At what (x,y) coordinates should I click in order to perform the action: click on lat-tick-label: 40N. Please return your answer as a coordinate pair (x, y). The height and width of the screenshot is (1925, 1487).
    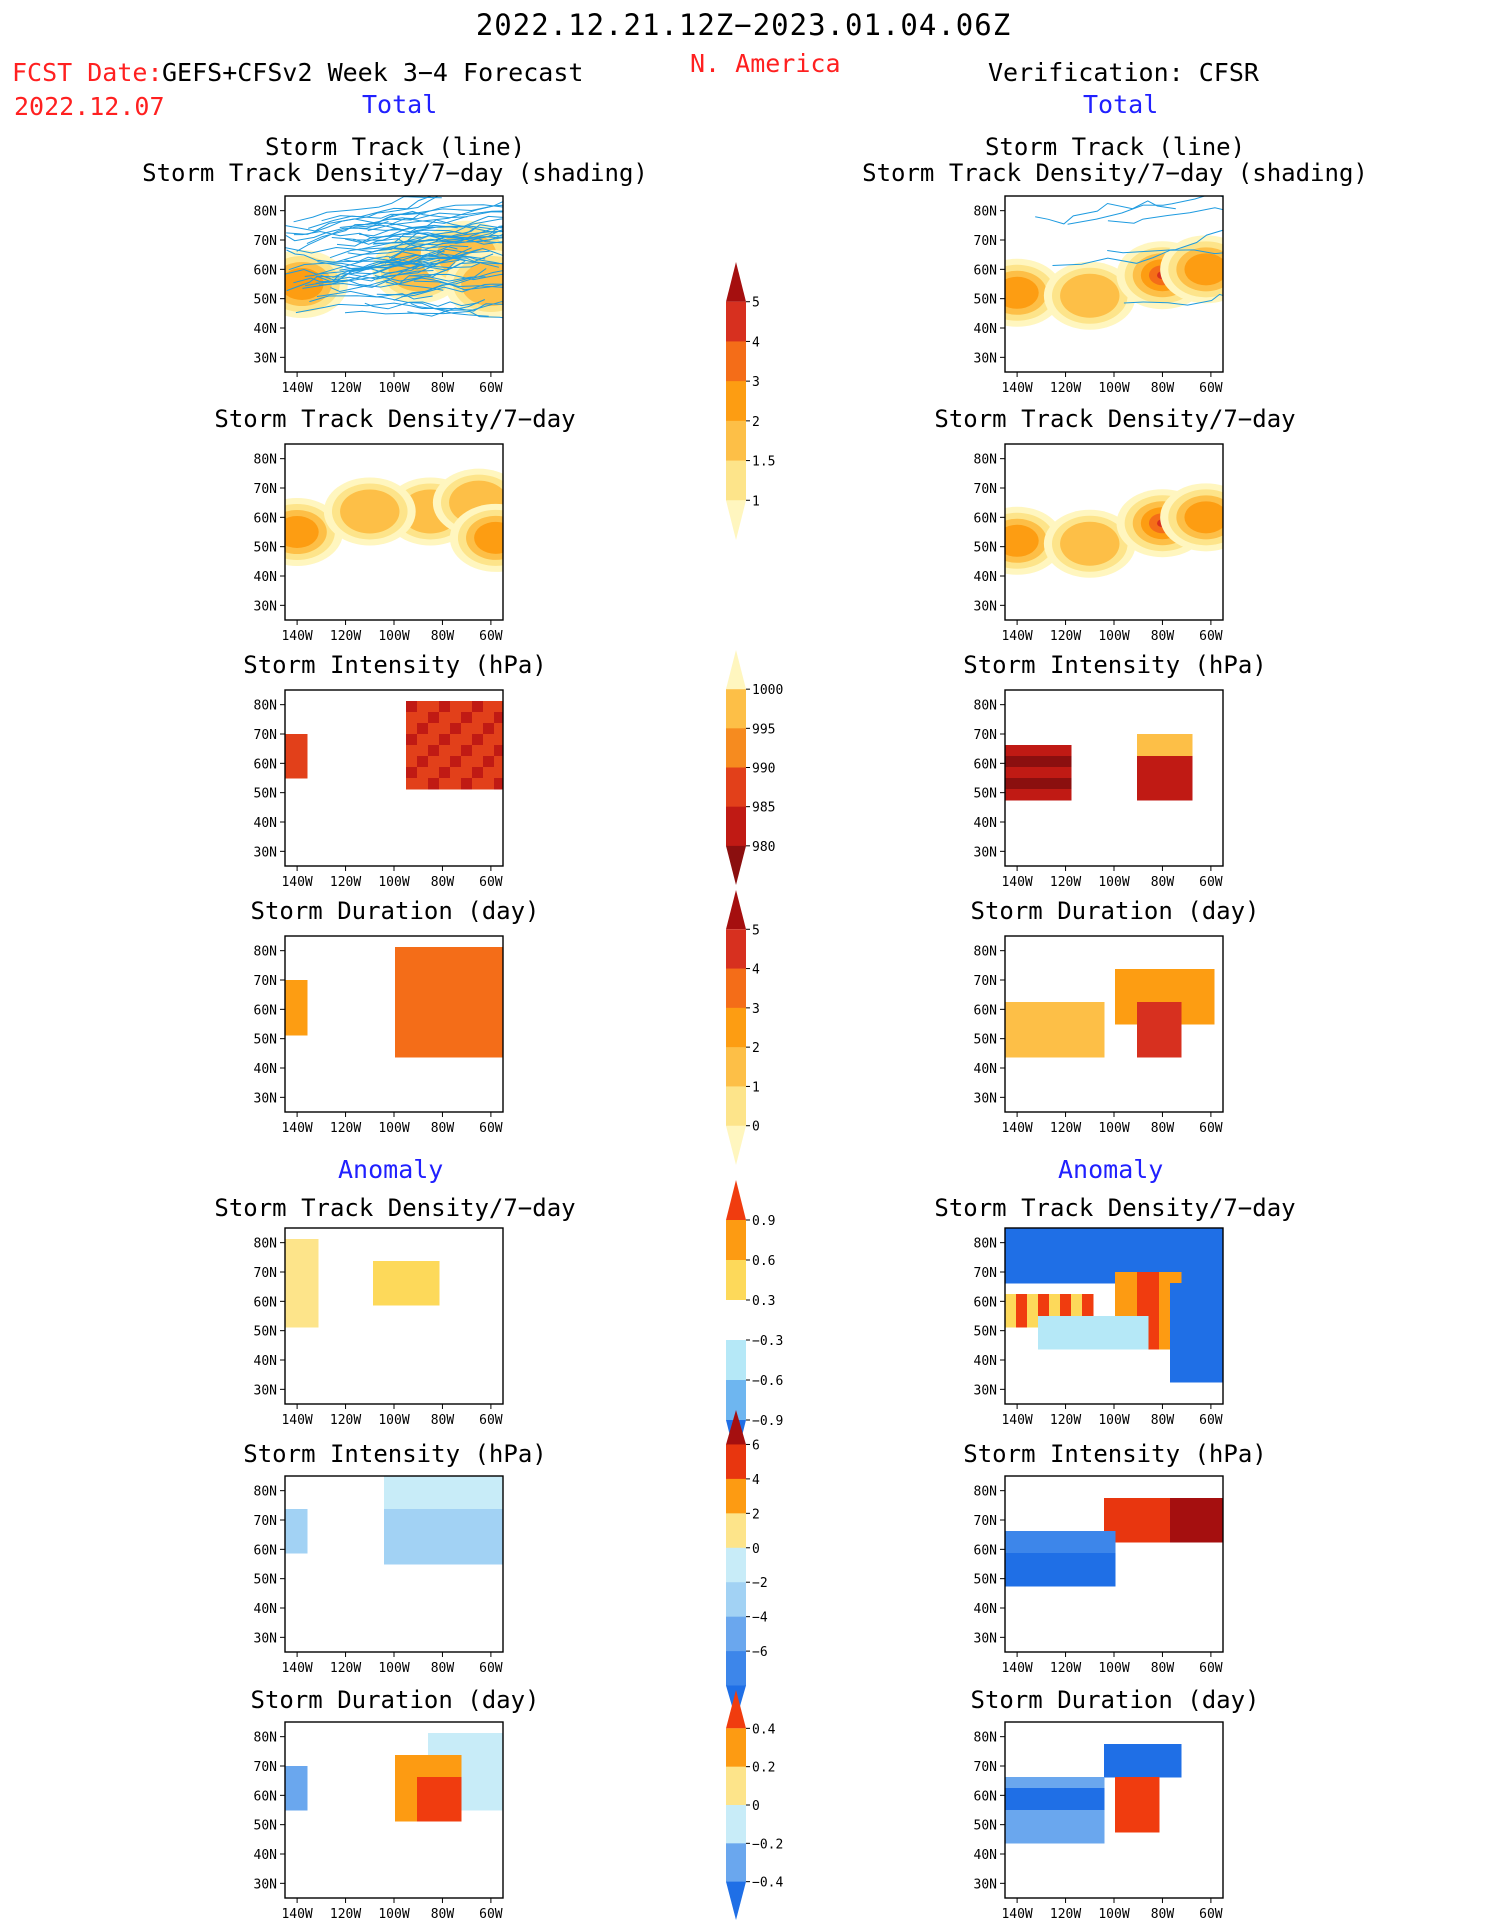
    Looking at the image, I should click on (985, 1361).